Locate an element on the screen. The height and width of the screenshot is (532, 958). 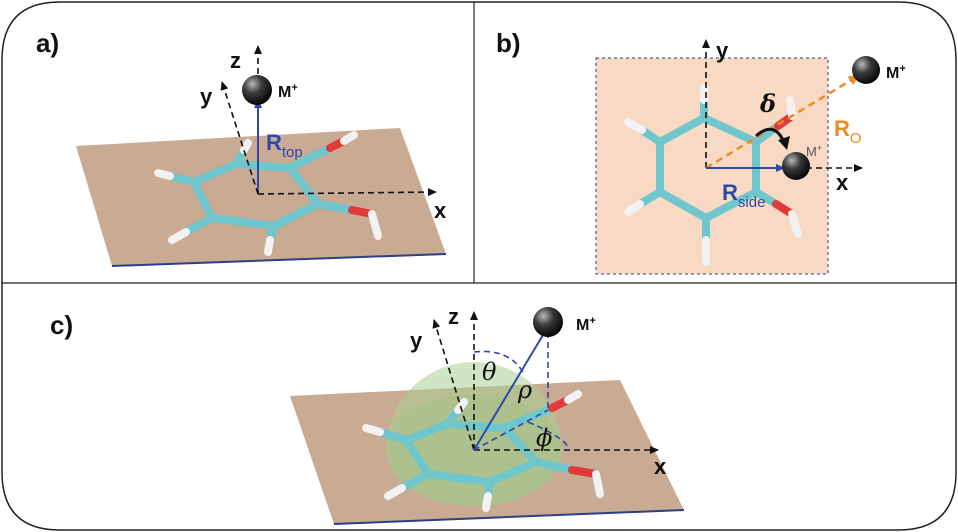
panel-a-plane-edge is located at coordinates (279, 260).